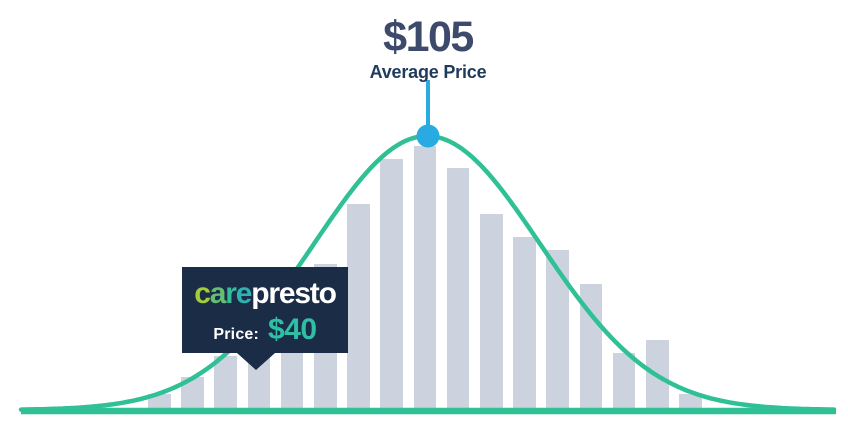  What do you see at coordinates (428, 72) in the screenshot?
I see `average-price-label: Average Price` at bounding box center [428, 72].